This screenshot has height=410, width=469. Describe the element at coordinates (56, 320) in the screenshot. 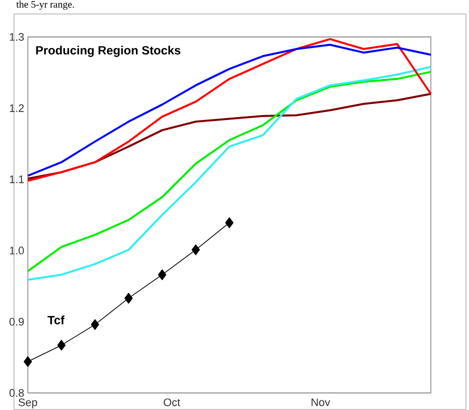

I see `annotation: Tcf` at that location.